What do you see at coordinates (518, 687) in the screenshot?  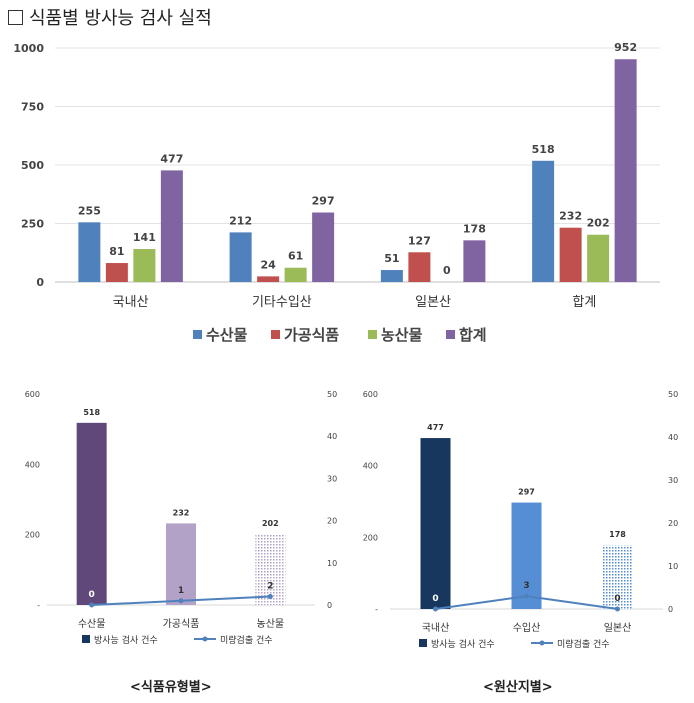 I see `caption-origin: <원산지별>` at bounding box center [518, 687].